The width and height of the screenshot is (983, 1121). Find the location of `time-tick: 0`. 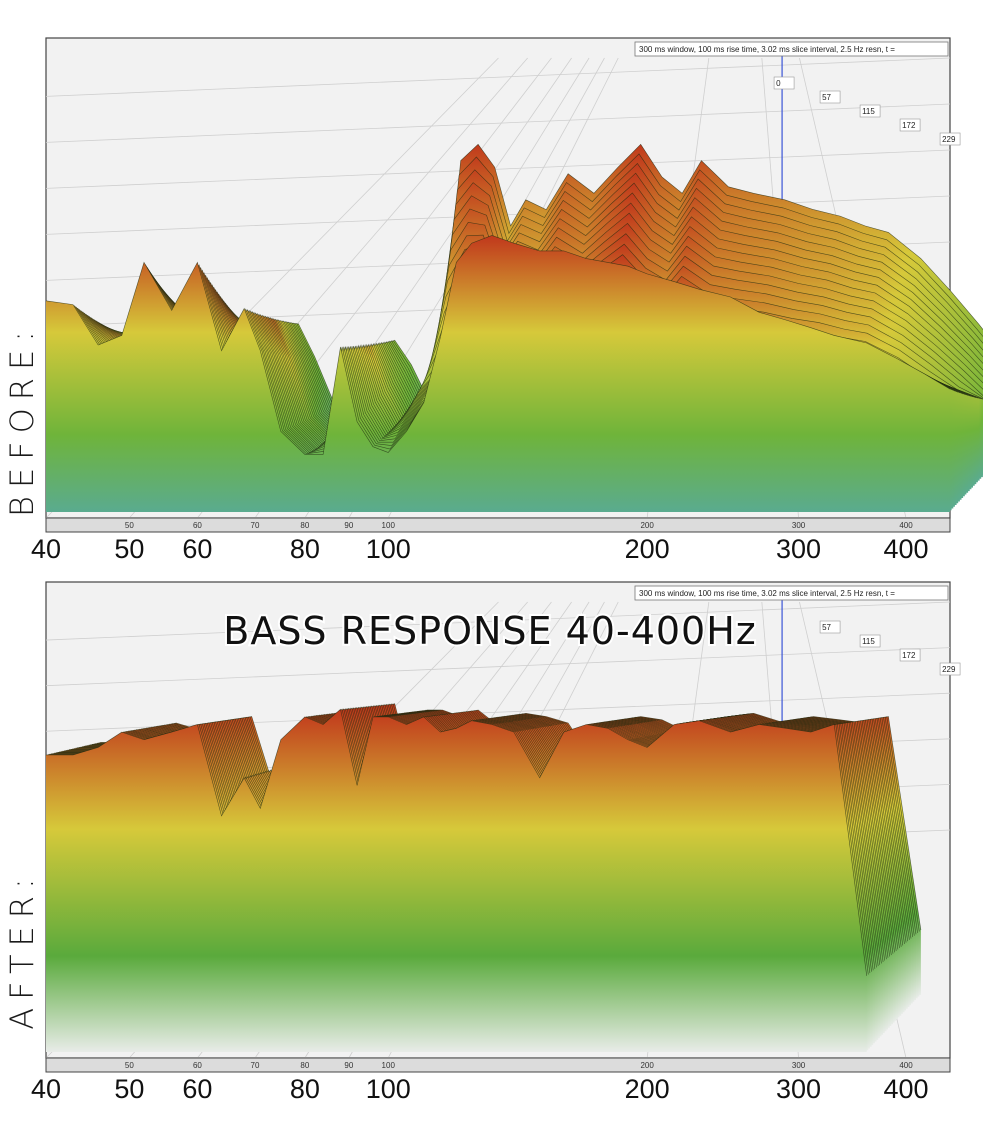

time-tick: 0 is located at coordinates (784, 83).